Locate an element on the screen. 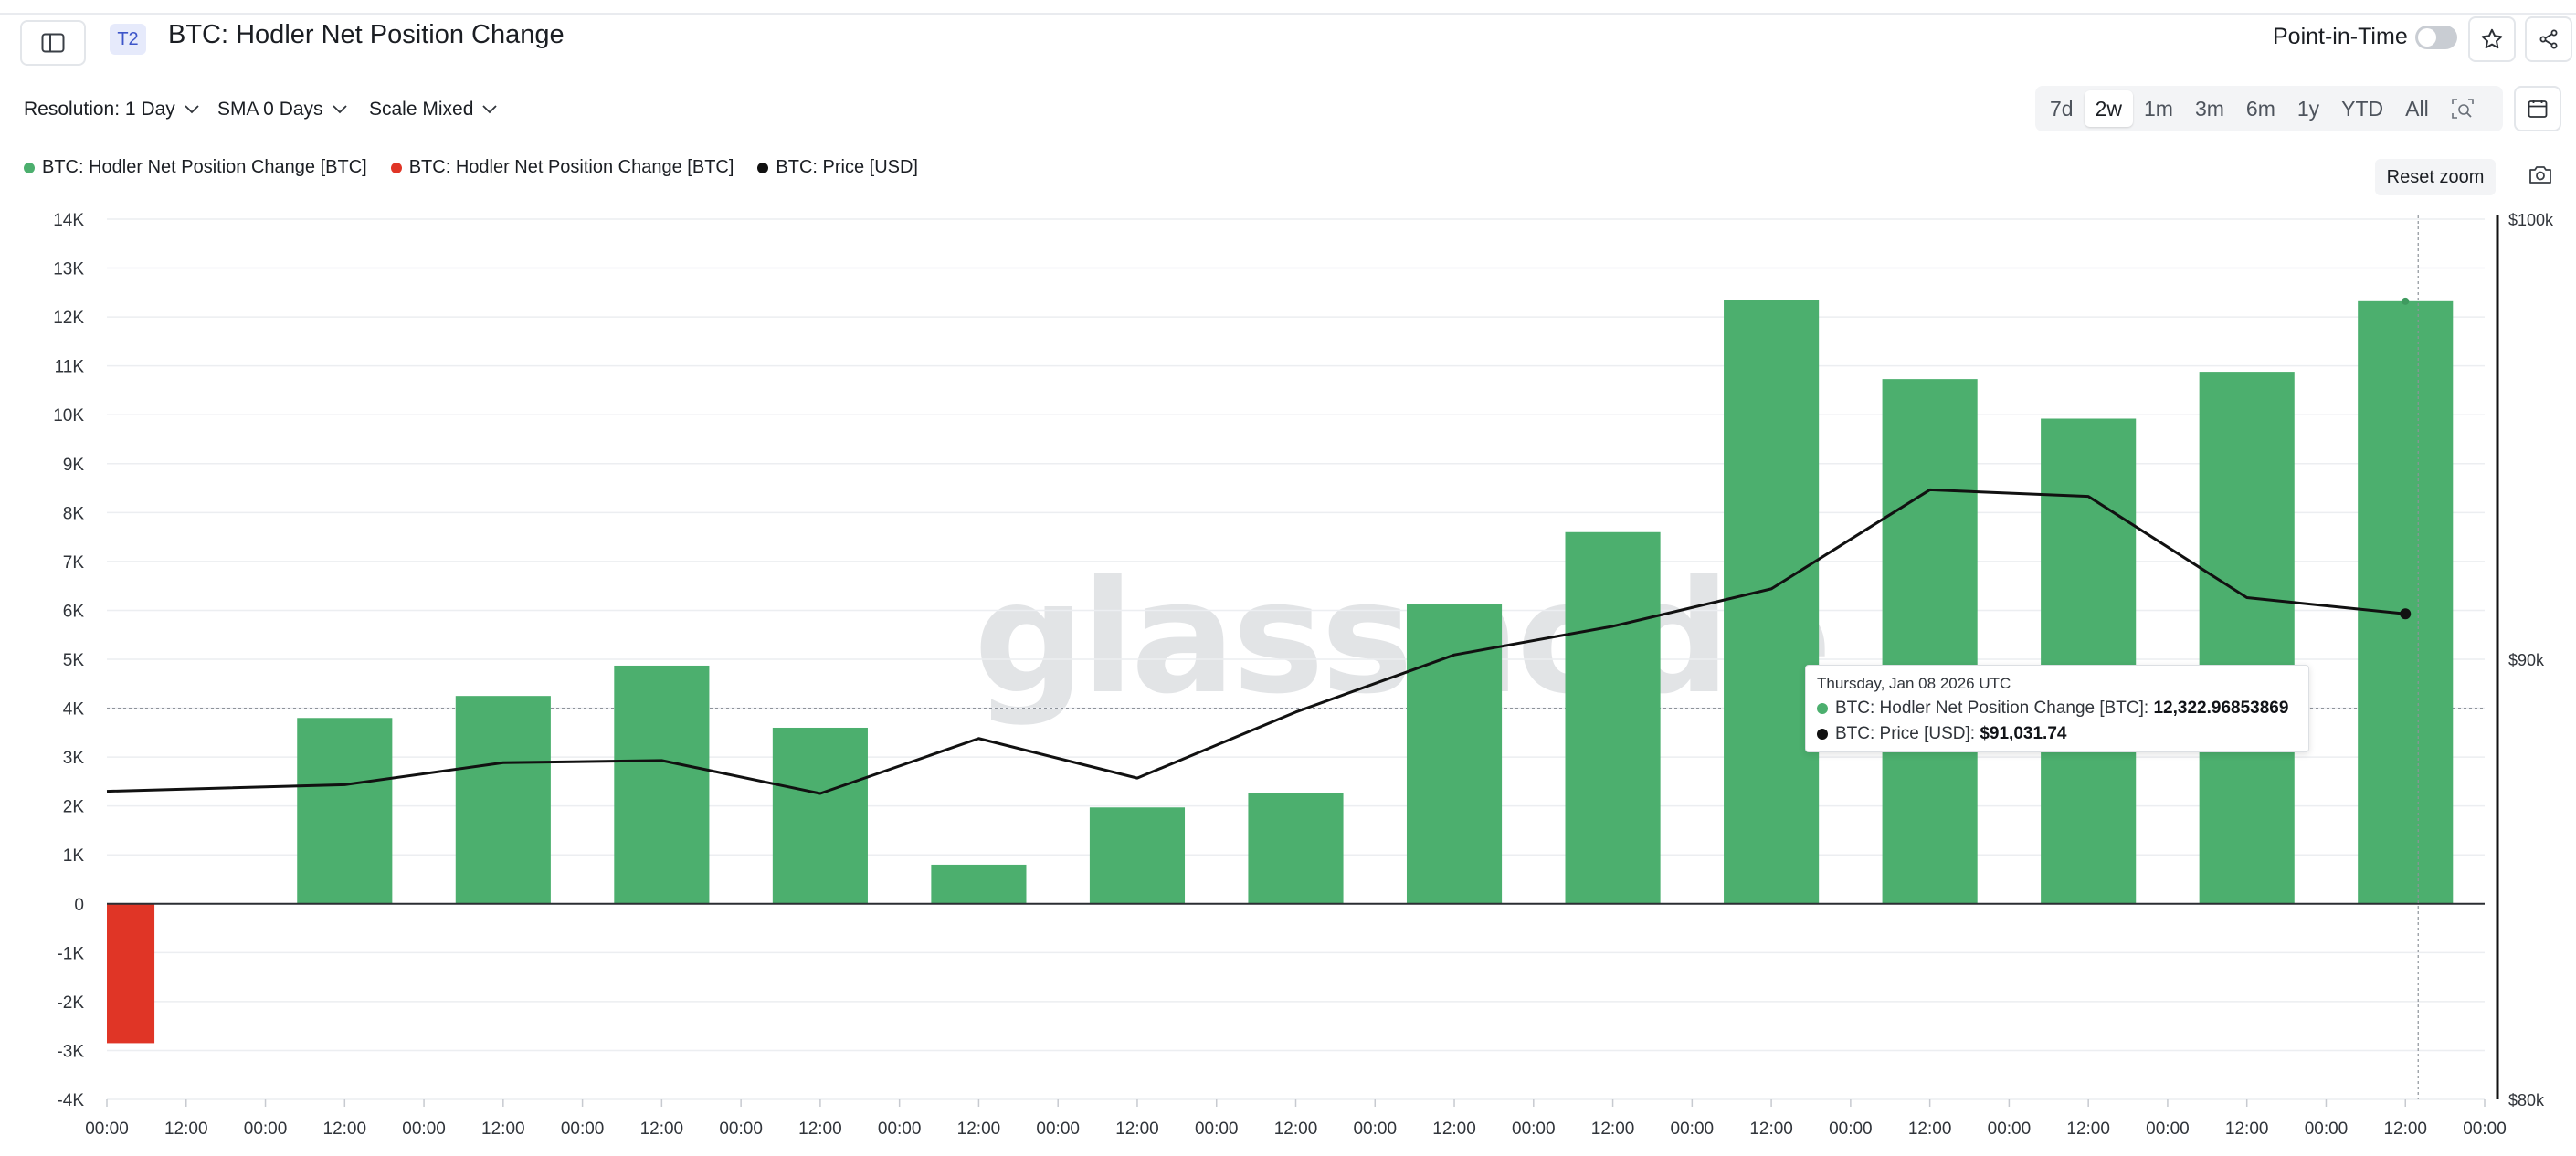 The height and width of the screenshot is (1156, 2576). scale-dropdown: Scale Mixed is located at coordinates (433, 110).